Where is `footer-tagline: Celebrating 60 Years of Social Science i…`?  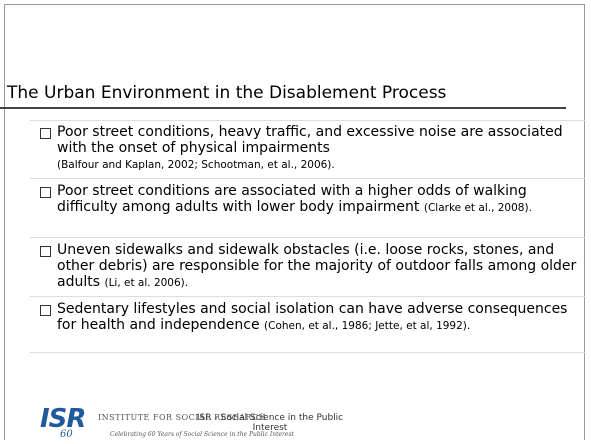 footer-tagline: Celebrating 60 Years of Social Science i… is located at coordinates (202, 434).